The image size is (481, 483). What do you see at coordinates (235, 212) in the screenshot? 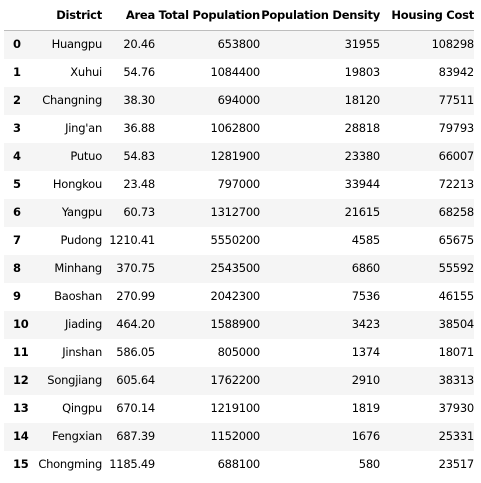
I see `cell-total-population: 1312700` at bounding box center [235, 212].